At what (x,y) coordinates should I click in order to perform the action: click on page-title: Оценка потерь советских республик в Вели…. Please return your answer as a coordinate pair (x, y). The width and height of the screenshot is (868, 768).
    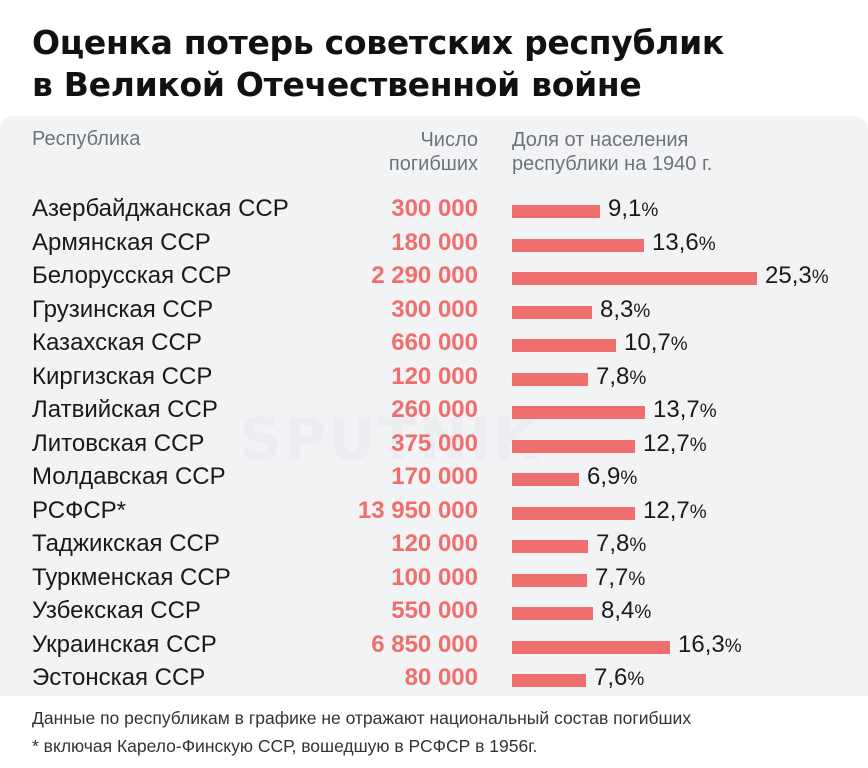
    Looking at the image, I should click on (442, 64).